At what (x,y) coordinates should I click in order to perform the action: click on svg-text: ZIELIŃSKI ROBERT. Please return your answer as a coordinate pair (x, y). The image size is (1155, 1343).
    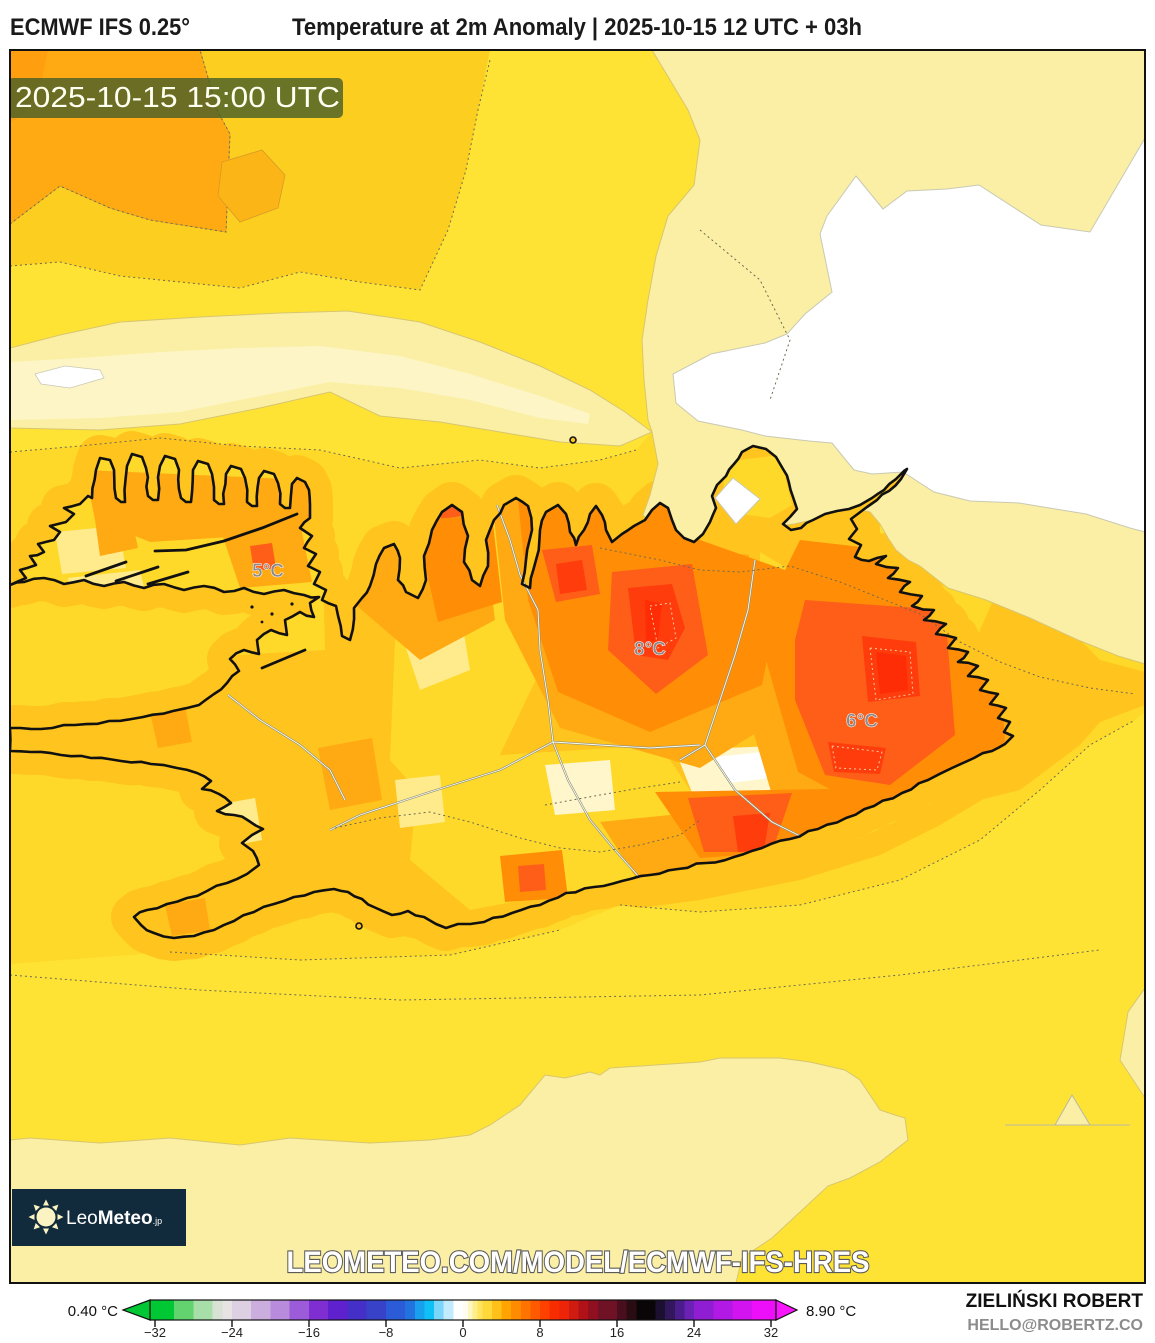
    Looking at the image, I should click on (1055, 1301).